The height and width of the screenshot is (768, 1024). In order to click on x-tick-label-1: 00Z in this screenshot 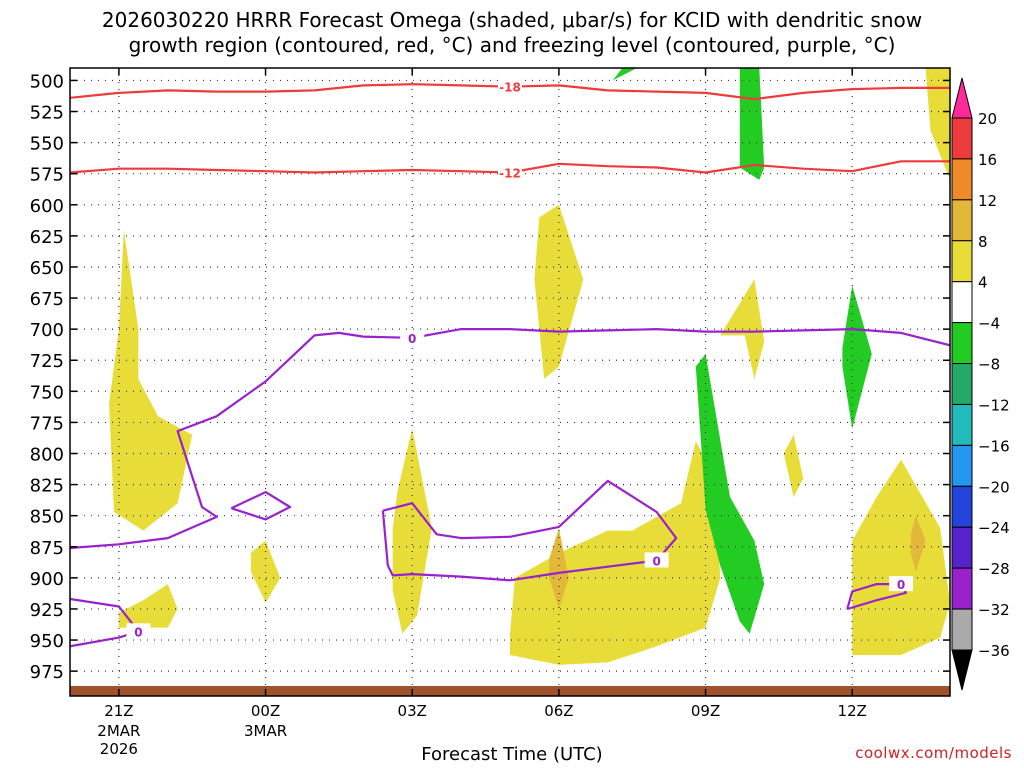, I will do `click(265, 711)`.